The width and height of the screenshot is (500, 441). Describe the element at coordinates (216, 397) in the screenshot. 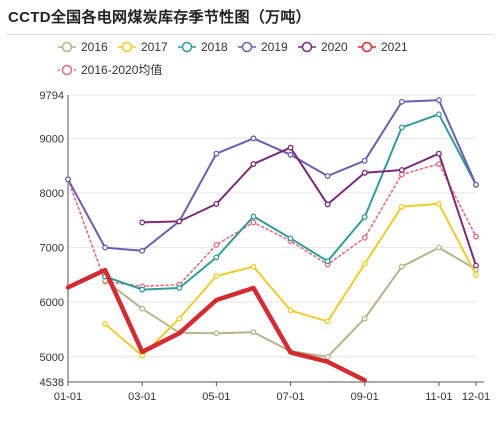

I see `x-tick-label: 05-01` at that location.